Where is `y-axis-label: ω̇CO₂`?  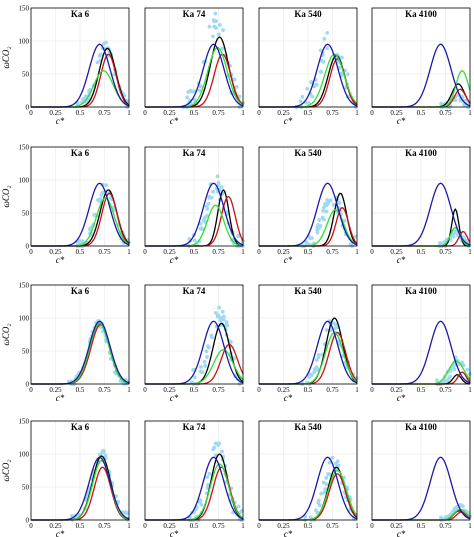 y-axis-label: ω̇CO₂ is located at coordinates (6, 197).